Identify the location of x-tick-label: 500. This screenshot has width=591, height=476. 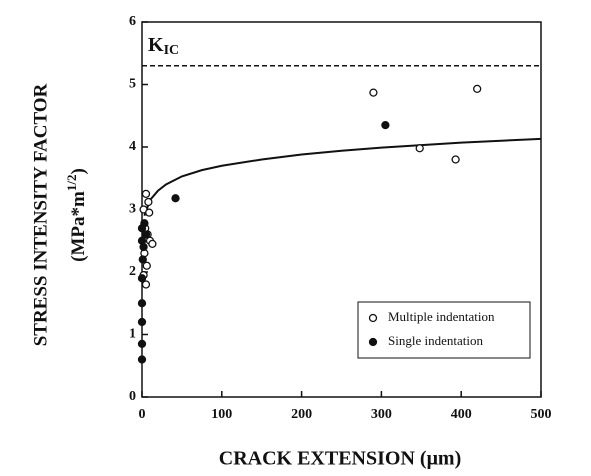
(541, 414).